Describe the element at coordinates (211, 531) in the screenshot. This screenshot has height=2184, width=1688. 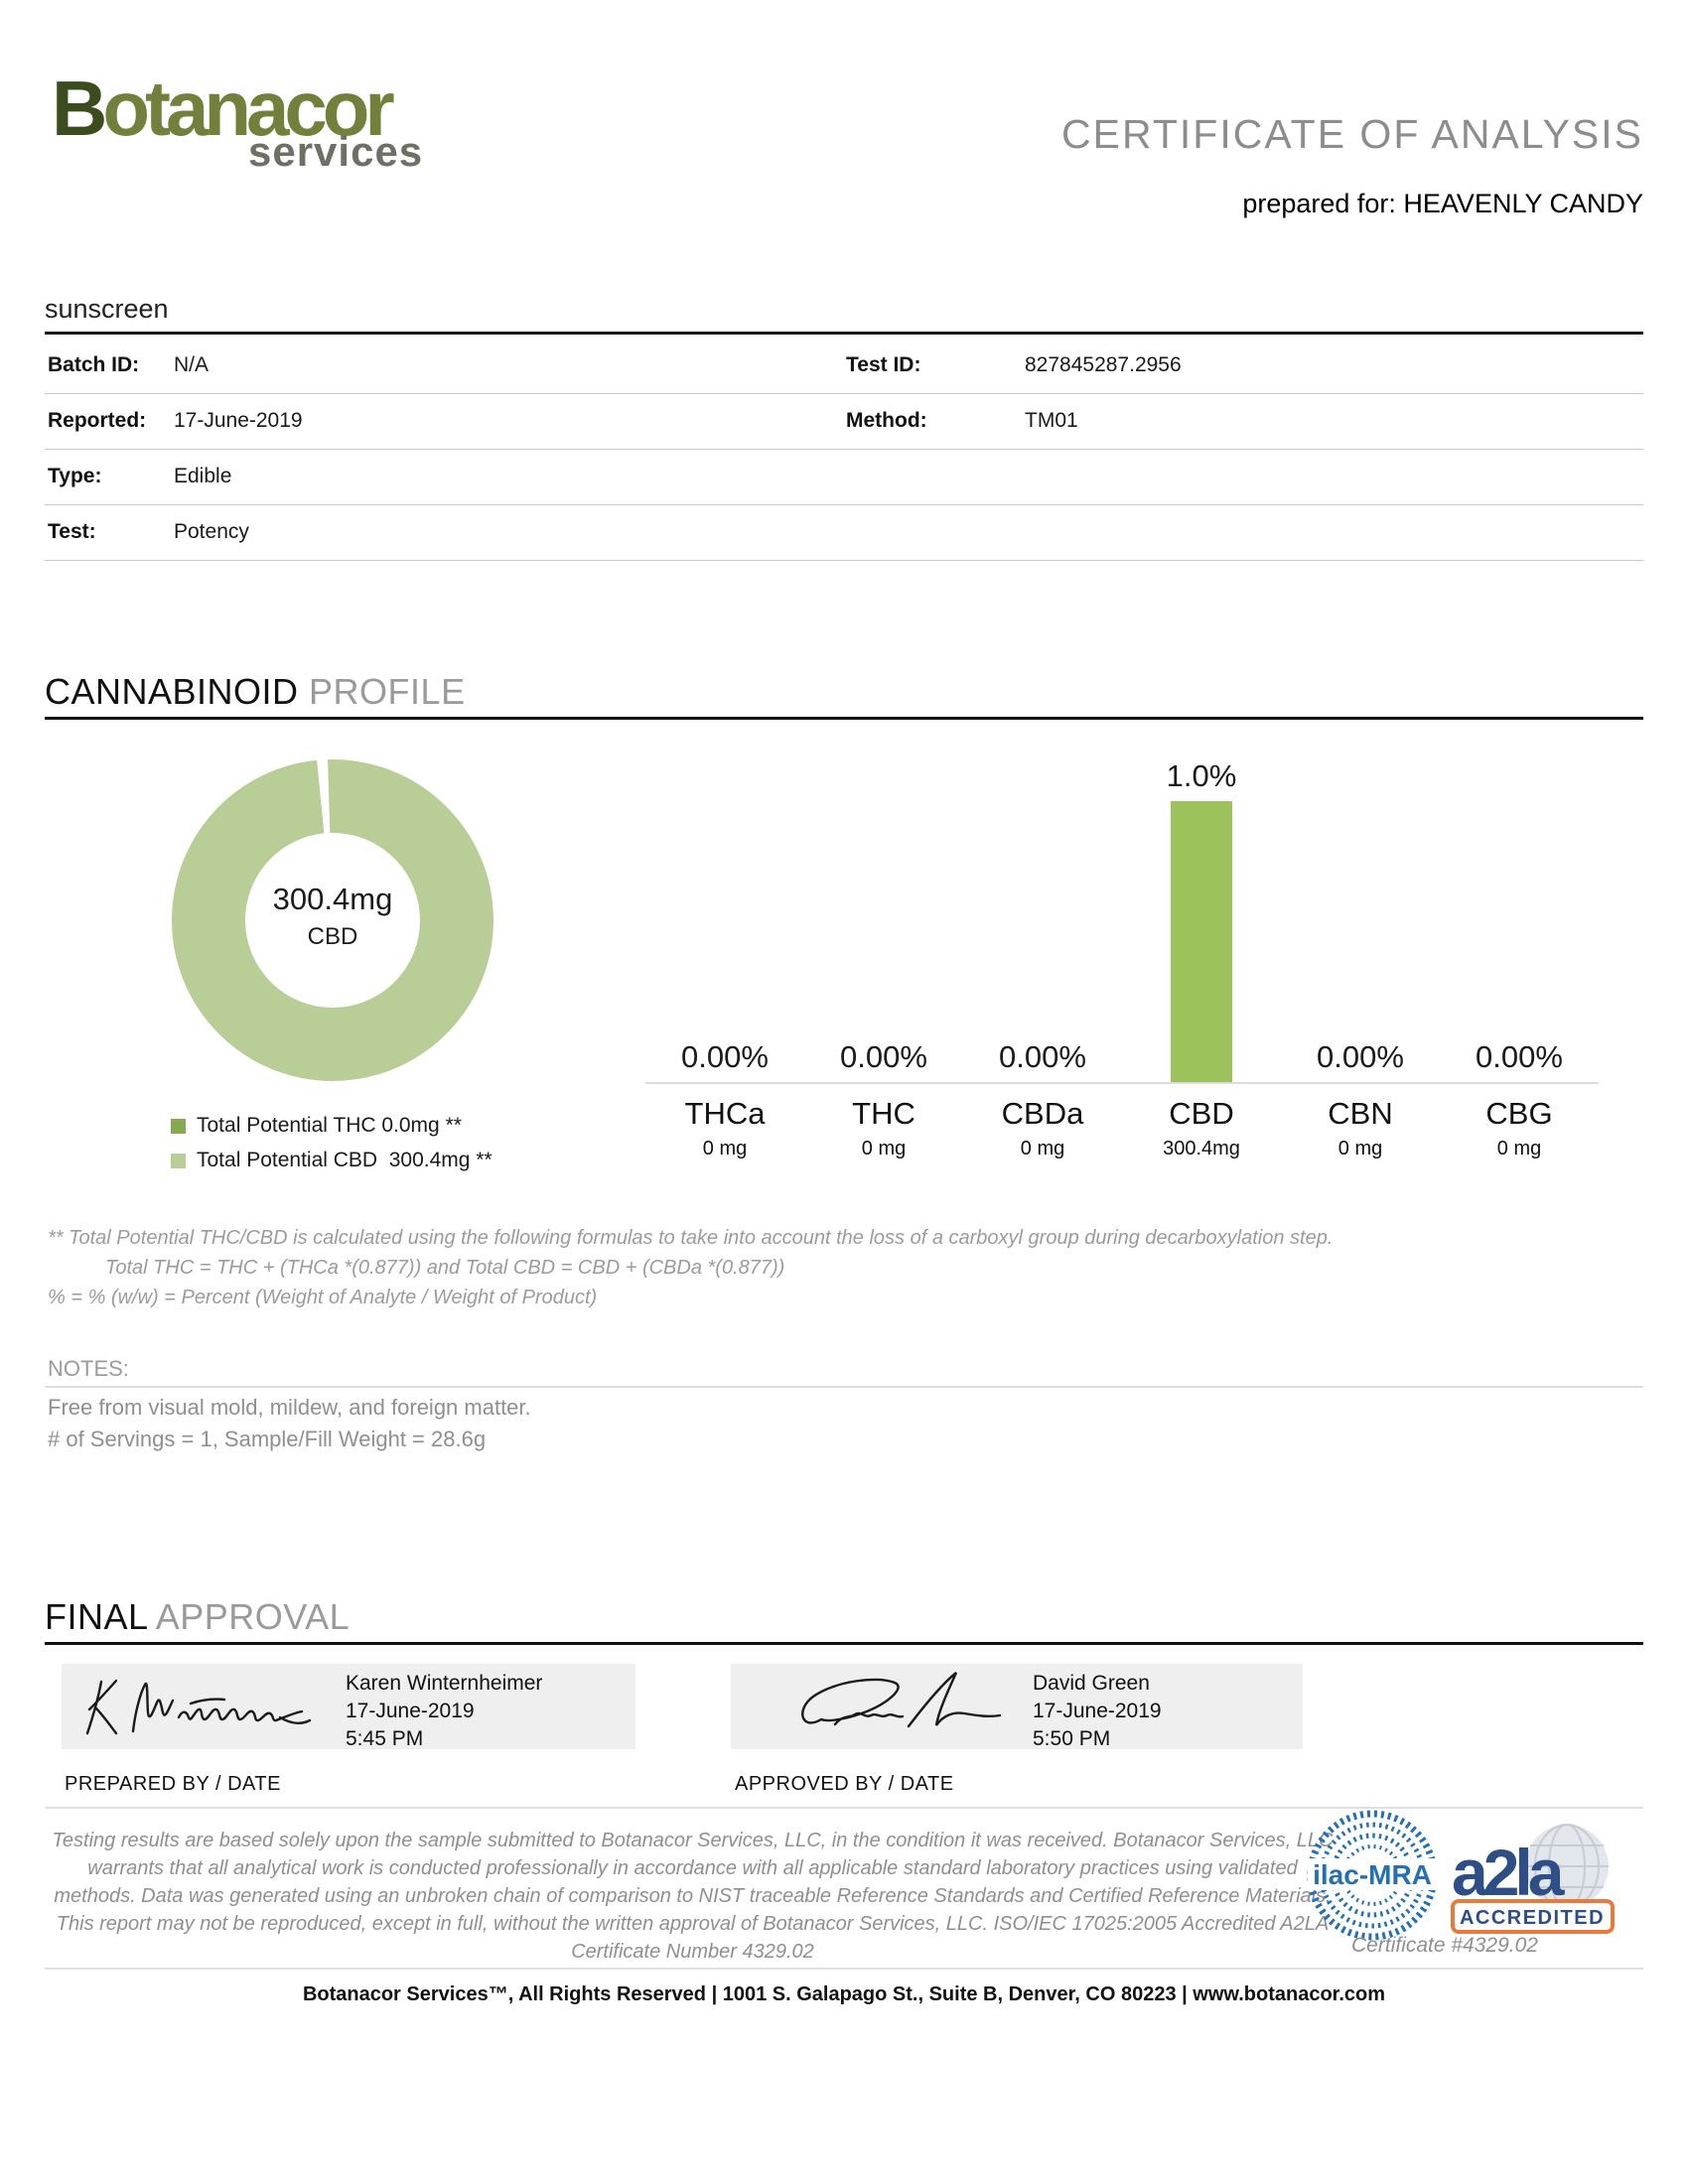
I see `test-value: Potency` at that location.